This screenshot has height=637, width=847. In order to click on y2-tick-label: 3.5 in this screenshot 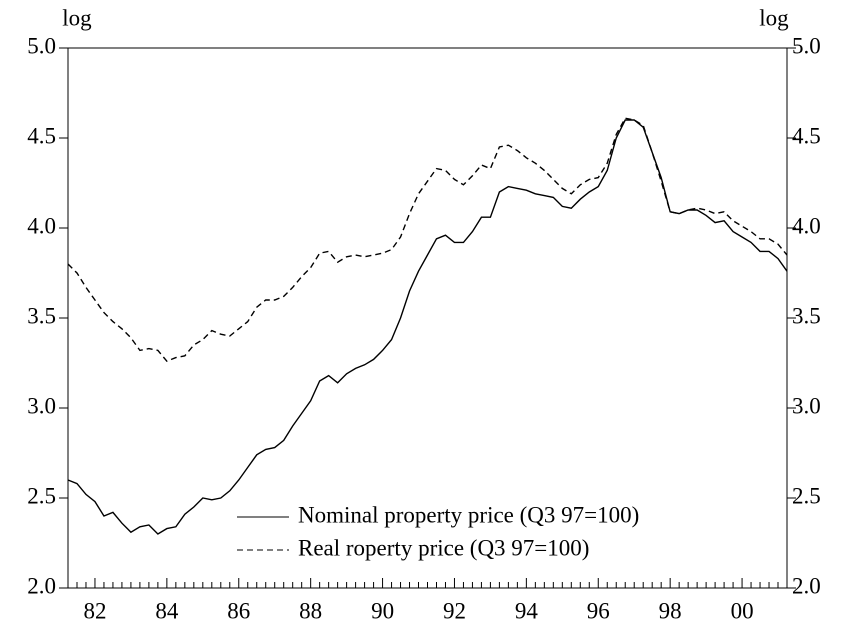, I will do `click(806, 315)`.